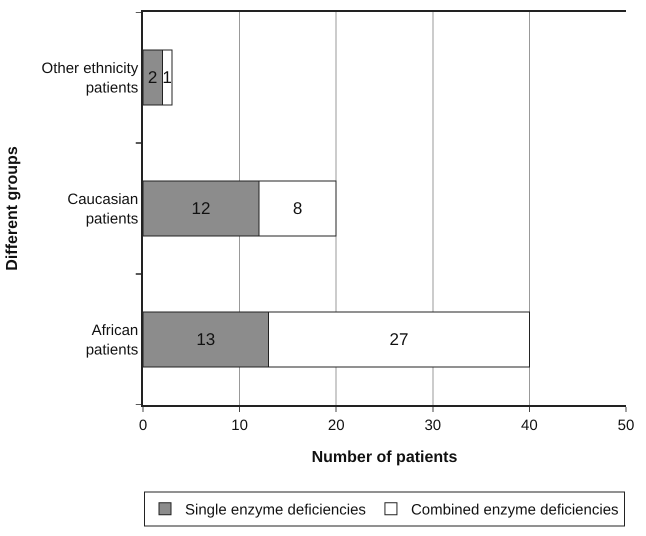 Image resolution: width=646 pixels, height=536 pixels. What do you see at coordinates (167, 77) in the screenshot?
I see `data-label: 1` at bounding box center [167, 77].